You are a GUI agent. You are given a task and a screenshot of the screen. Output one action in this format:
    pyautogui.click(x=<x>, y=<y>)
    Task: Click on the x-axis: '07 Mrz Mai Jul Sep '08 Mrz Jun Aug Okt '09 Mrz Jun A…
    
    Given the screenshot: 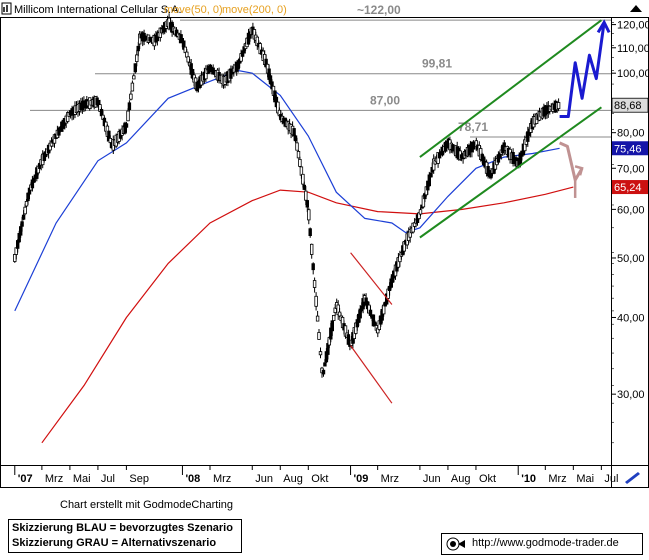 What is the action you would take?
    pyautogui.click(x=316, y=475)
    